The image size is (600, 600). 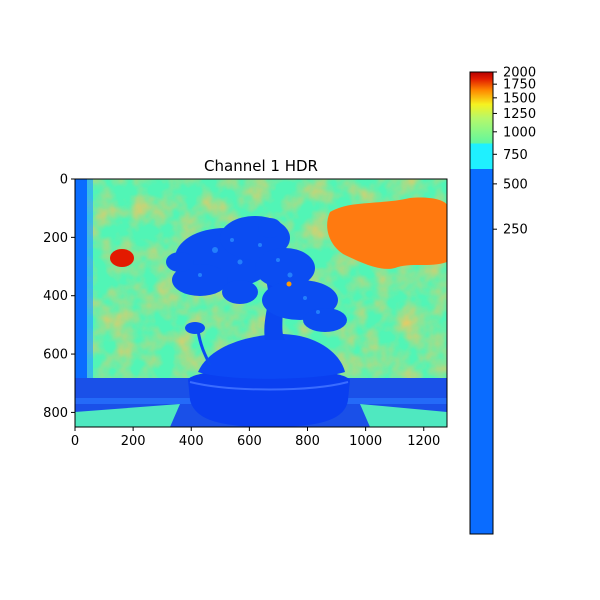 I want to click on x-tick-label: 1200, so click(x=423, y=441).